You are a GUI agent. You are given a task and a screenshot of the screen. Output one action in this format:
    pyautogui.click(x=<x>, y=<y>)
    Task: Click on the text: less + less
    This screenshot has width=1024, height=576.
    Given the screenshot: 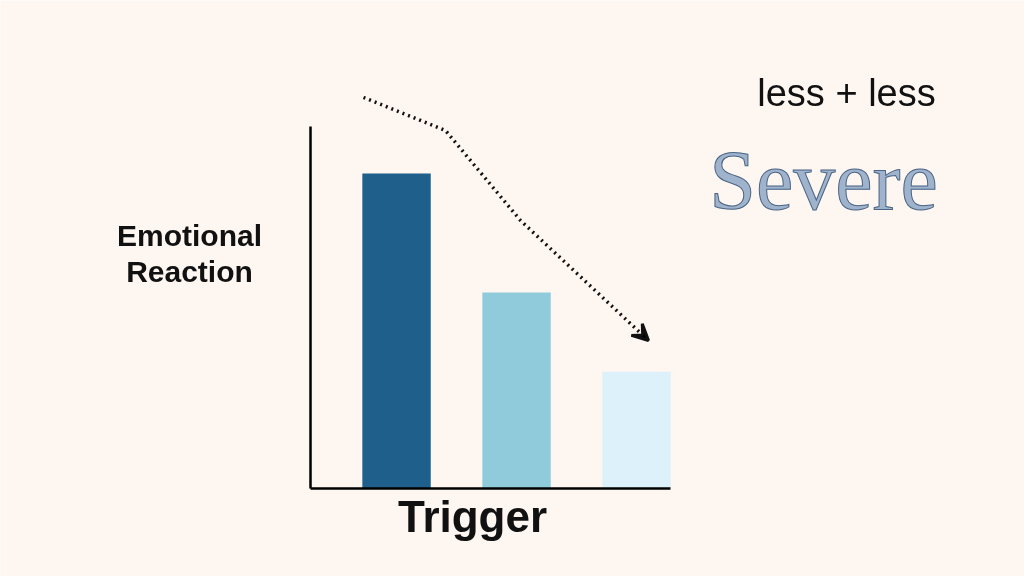 What is the action you would take?
    pyautogui.click(x=846, y=92)
    